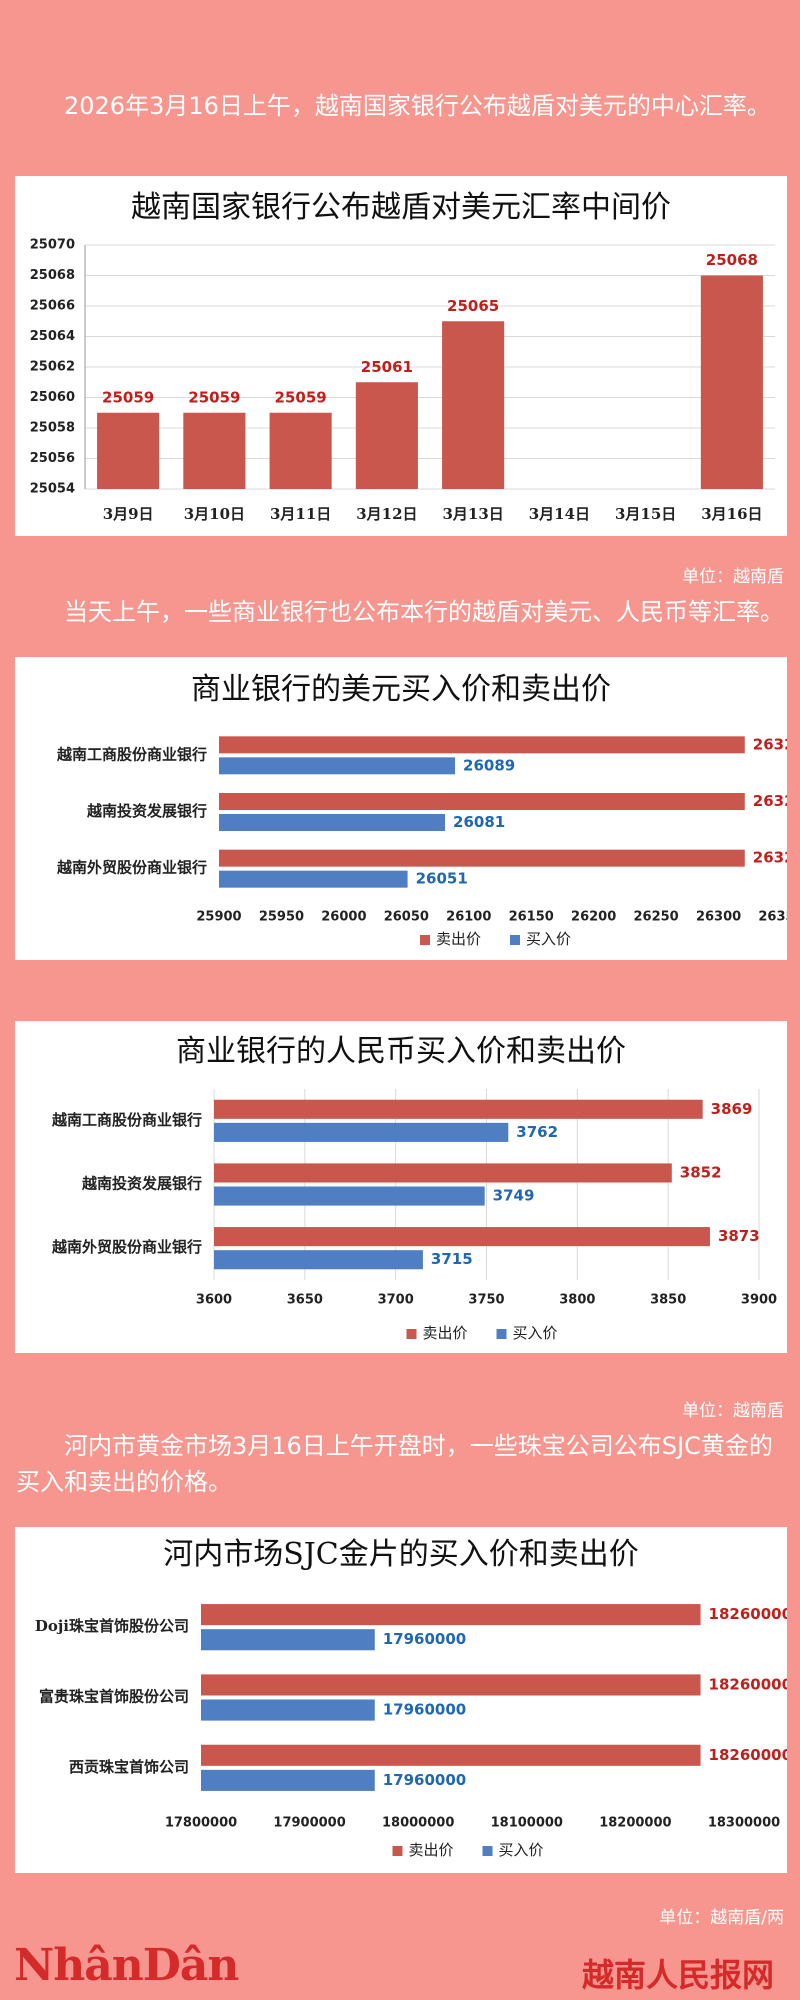 The height and width of the screenshot is (2000, 800). I want to click on value-label: 3762, so click(537, 1132).